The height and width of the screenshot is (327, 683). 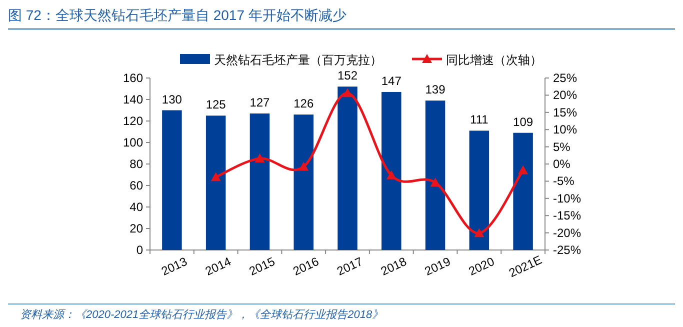 I want to click on x-tick-label: 2018, so click(x=394, y=266).